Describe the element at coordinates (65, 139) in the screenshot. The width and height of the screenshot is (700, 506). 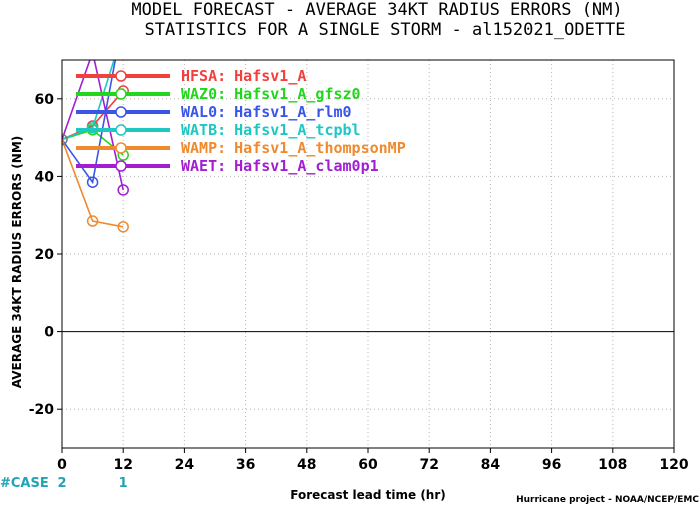
I see `data-point-origin` at that location.